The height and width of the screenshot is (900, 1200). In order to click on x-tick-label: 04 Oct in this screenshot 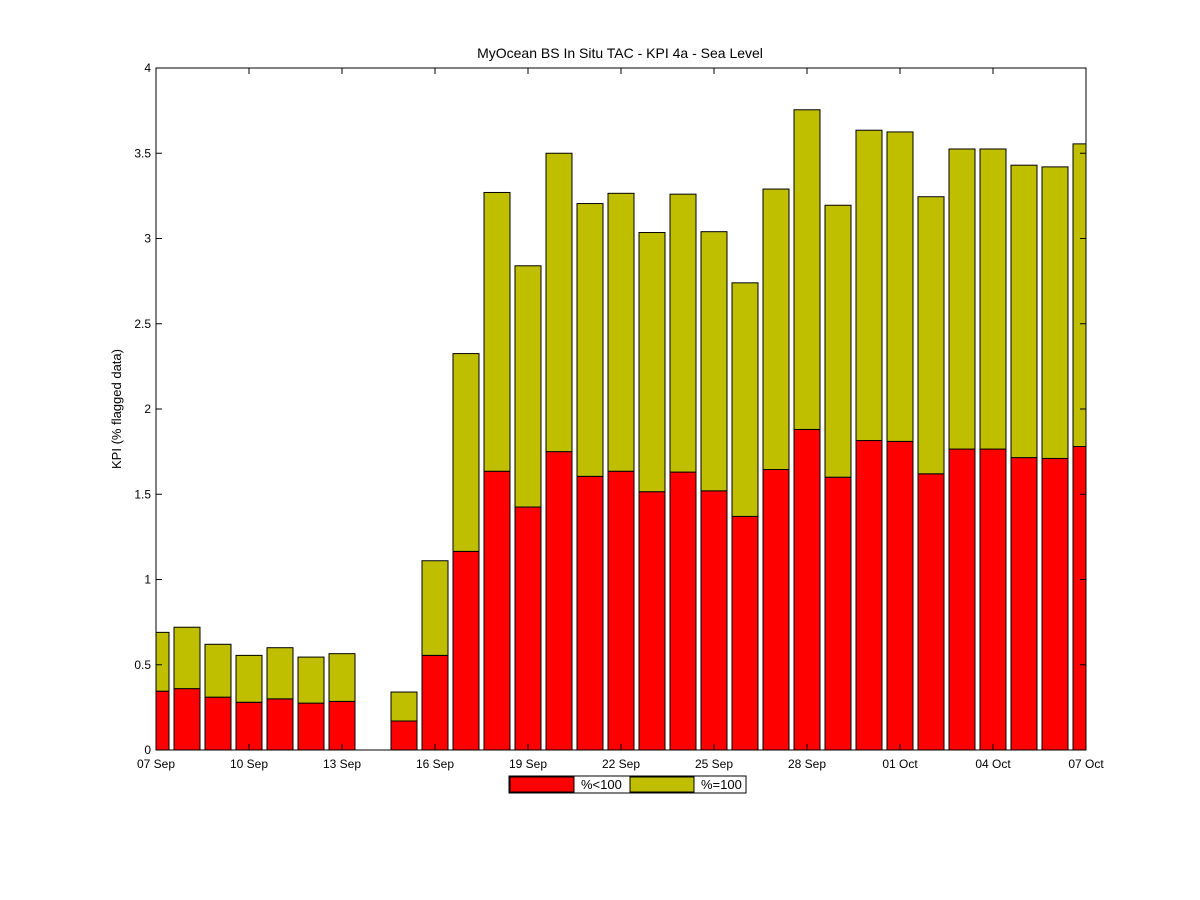, I will do `click(993, 764)`.